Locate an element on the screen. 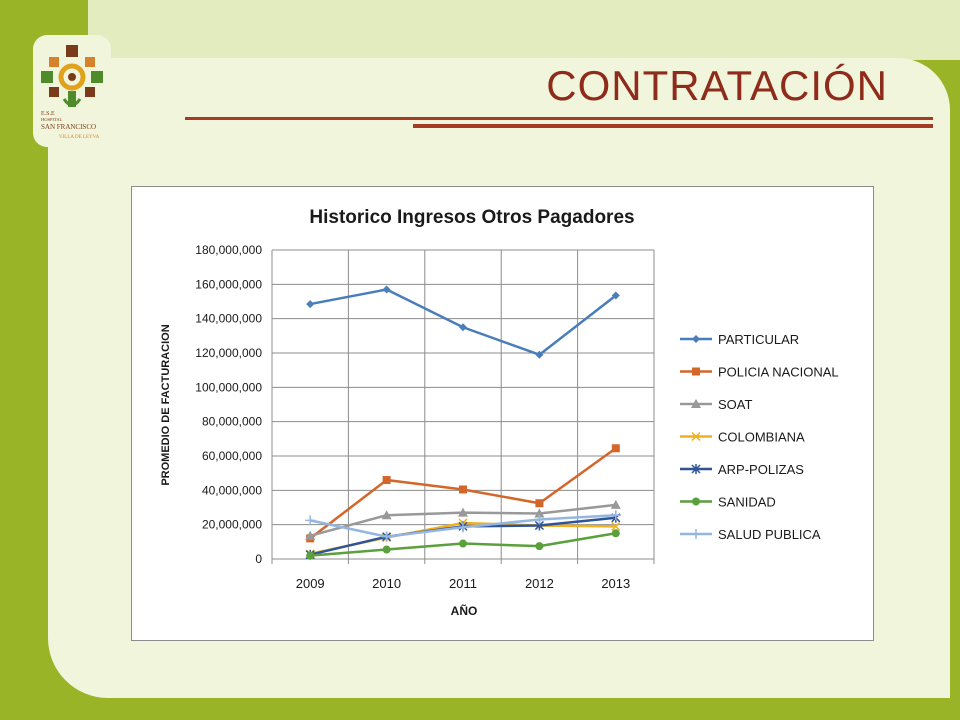  title-underline-bottom is located at coordinates (673, 126).